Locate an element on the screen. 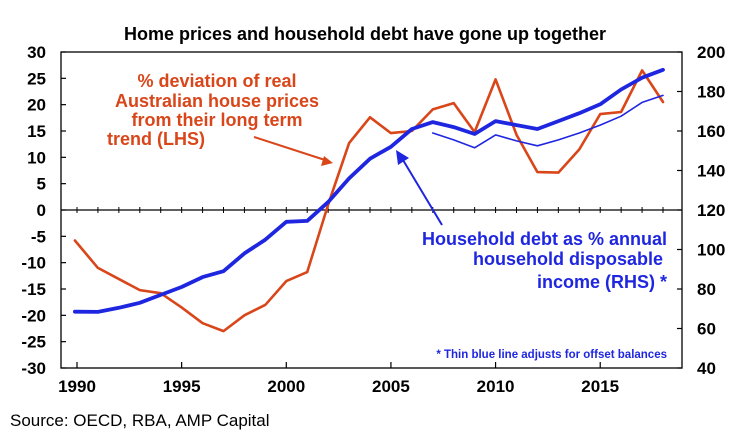 Image resolution: width=742 pixels, height=443 pixels. red-annotation-arrow is located at coordinates (289, 148).